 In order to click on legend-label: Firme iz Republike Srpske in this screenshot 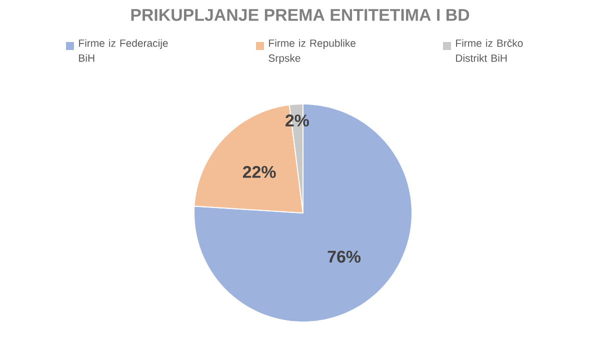, I will do `click(312, 51)`.